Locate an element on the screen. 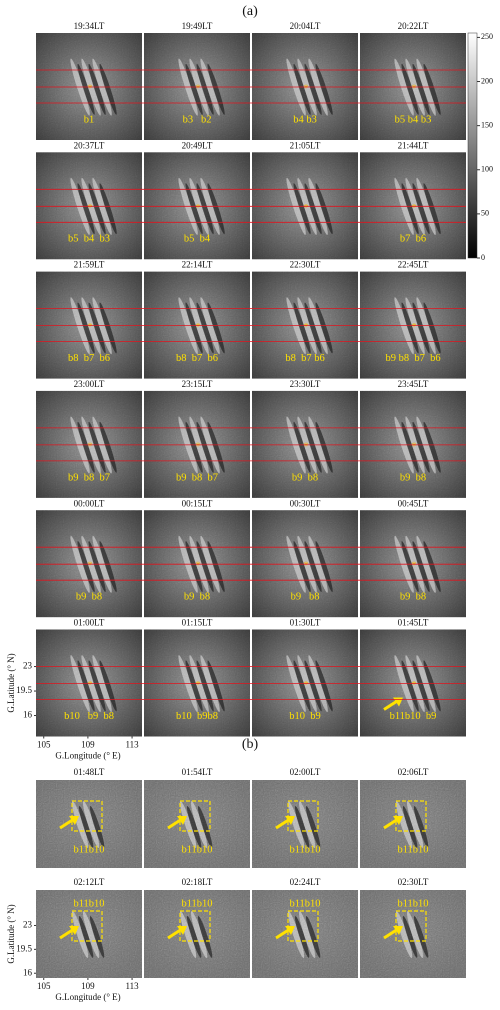 Image resolution: width=500 pixels, height=1010 pixels. time-label: 22:30LT is located at coordinates (305, 265).